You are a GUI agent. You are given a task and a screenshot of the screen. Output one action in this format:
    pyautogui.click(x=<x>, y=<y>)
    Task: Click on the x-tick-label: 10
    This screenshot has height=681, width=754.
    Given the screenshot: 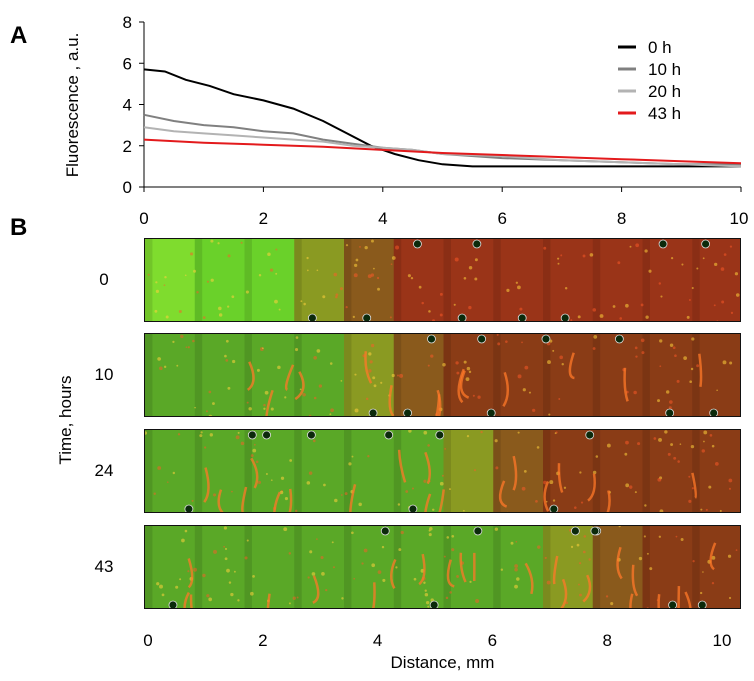 What is the action you would take?
    pyautogui.click(x=739, y=218)
    